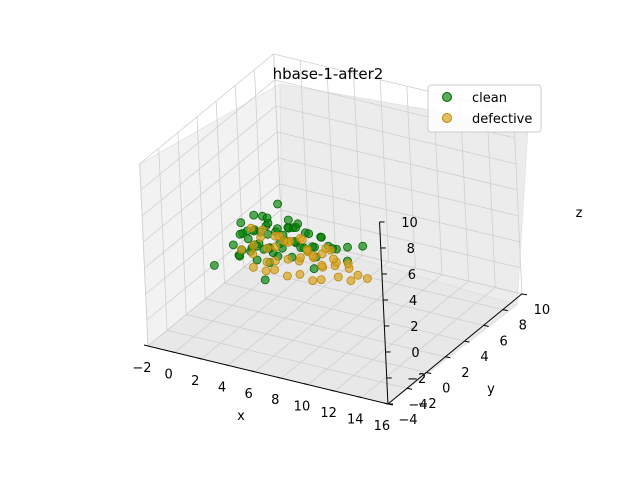 The image size is (640, 480). Describe the element at coordinates (502, 119) in the screenshot. I see `legend-label-defective: defective` at that location.